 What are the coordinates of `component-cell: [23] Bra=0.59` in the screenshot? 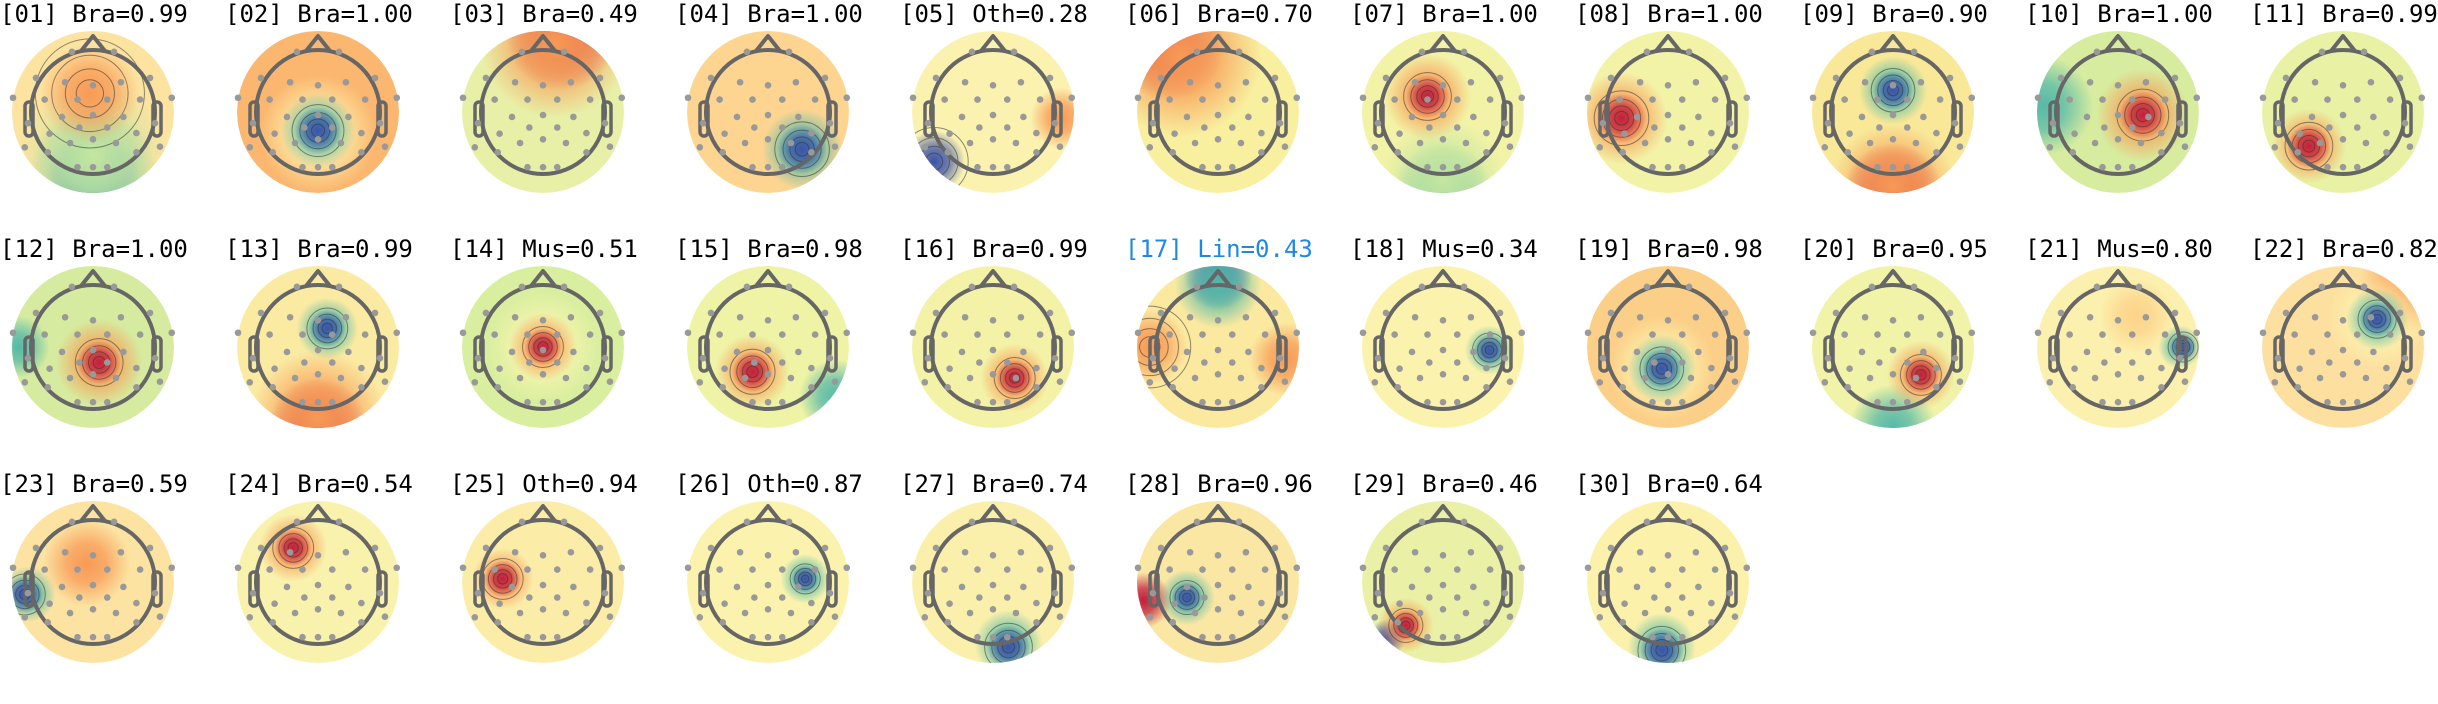 It's located at (112, 587).